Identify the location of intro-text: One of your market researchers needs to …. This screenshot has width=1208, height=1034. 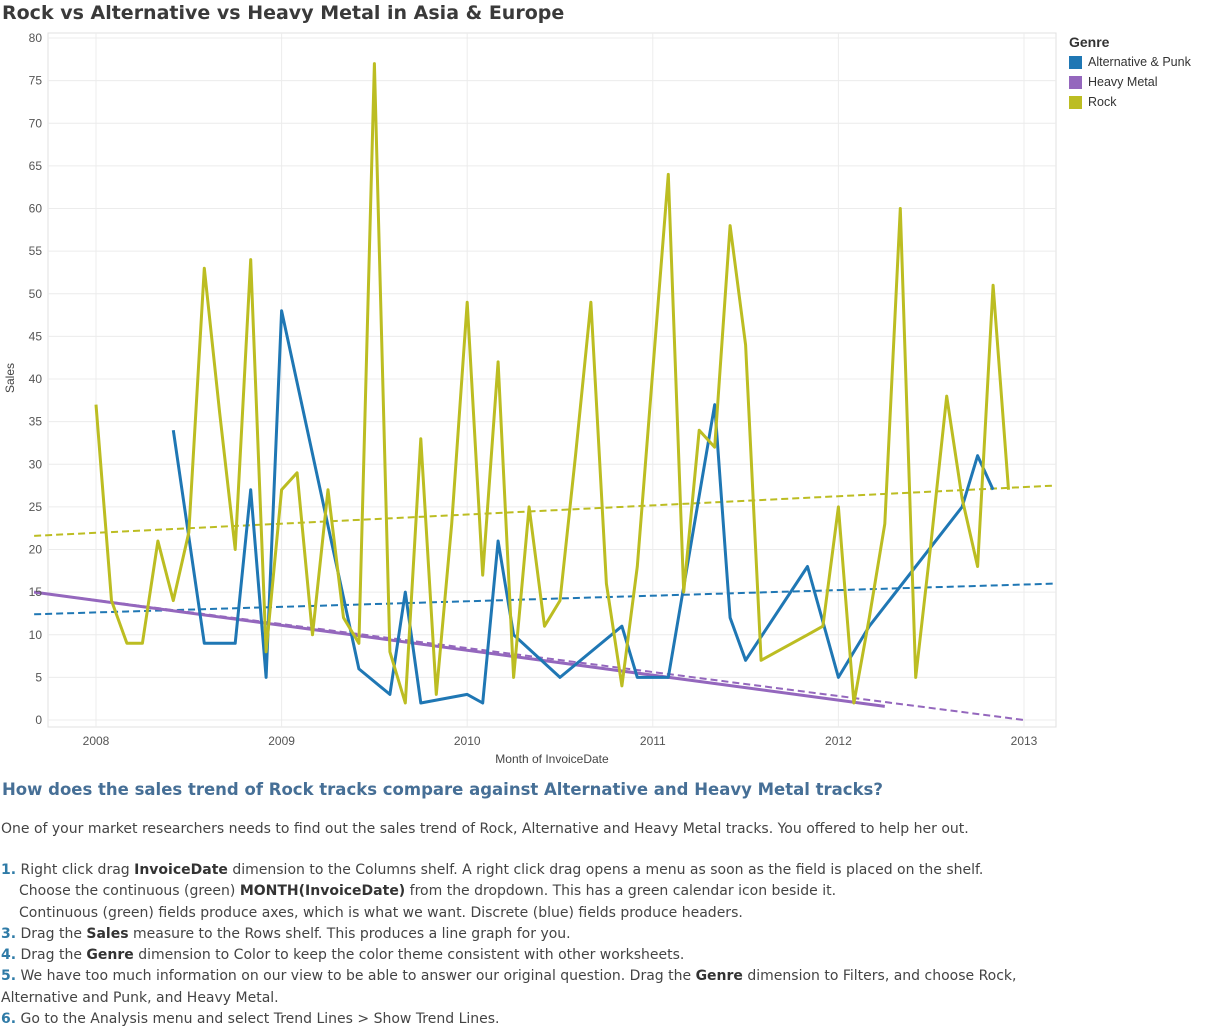
(485, 829).